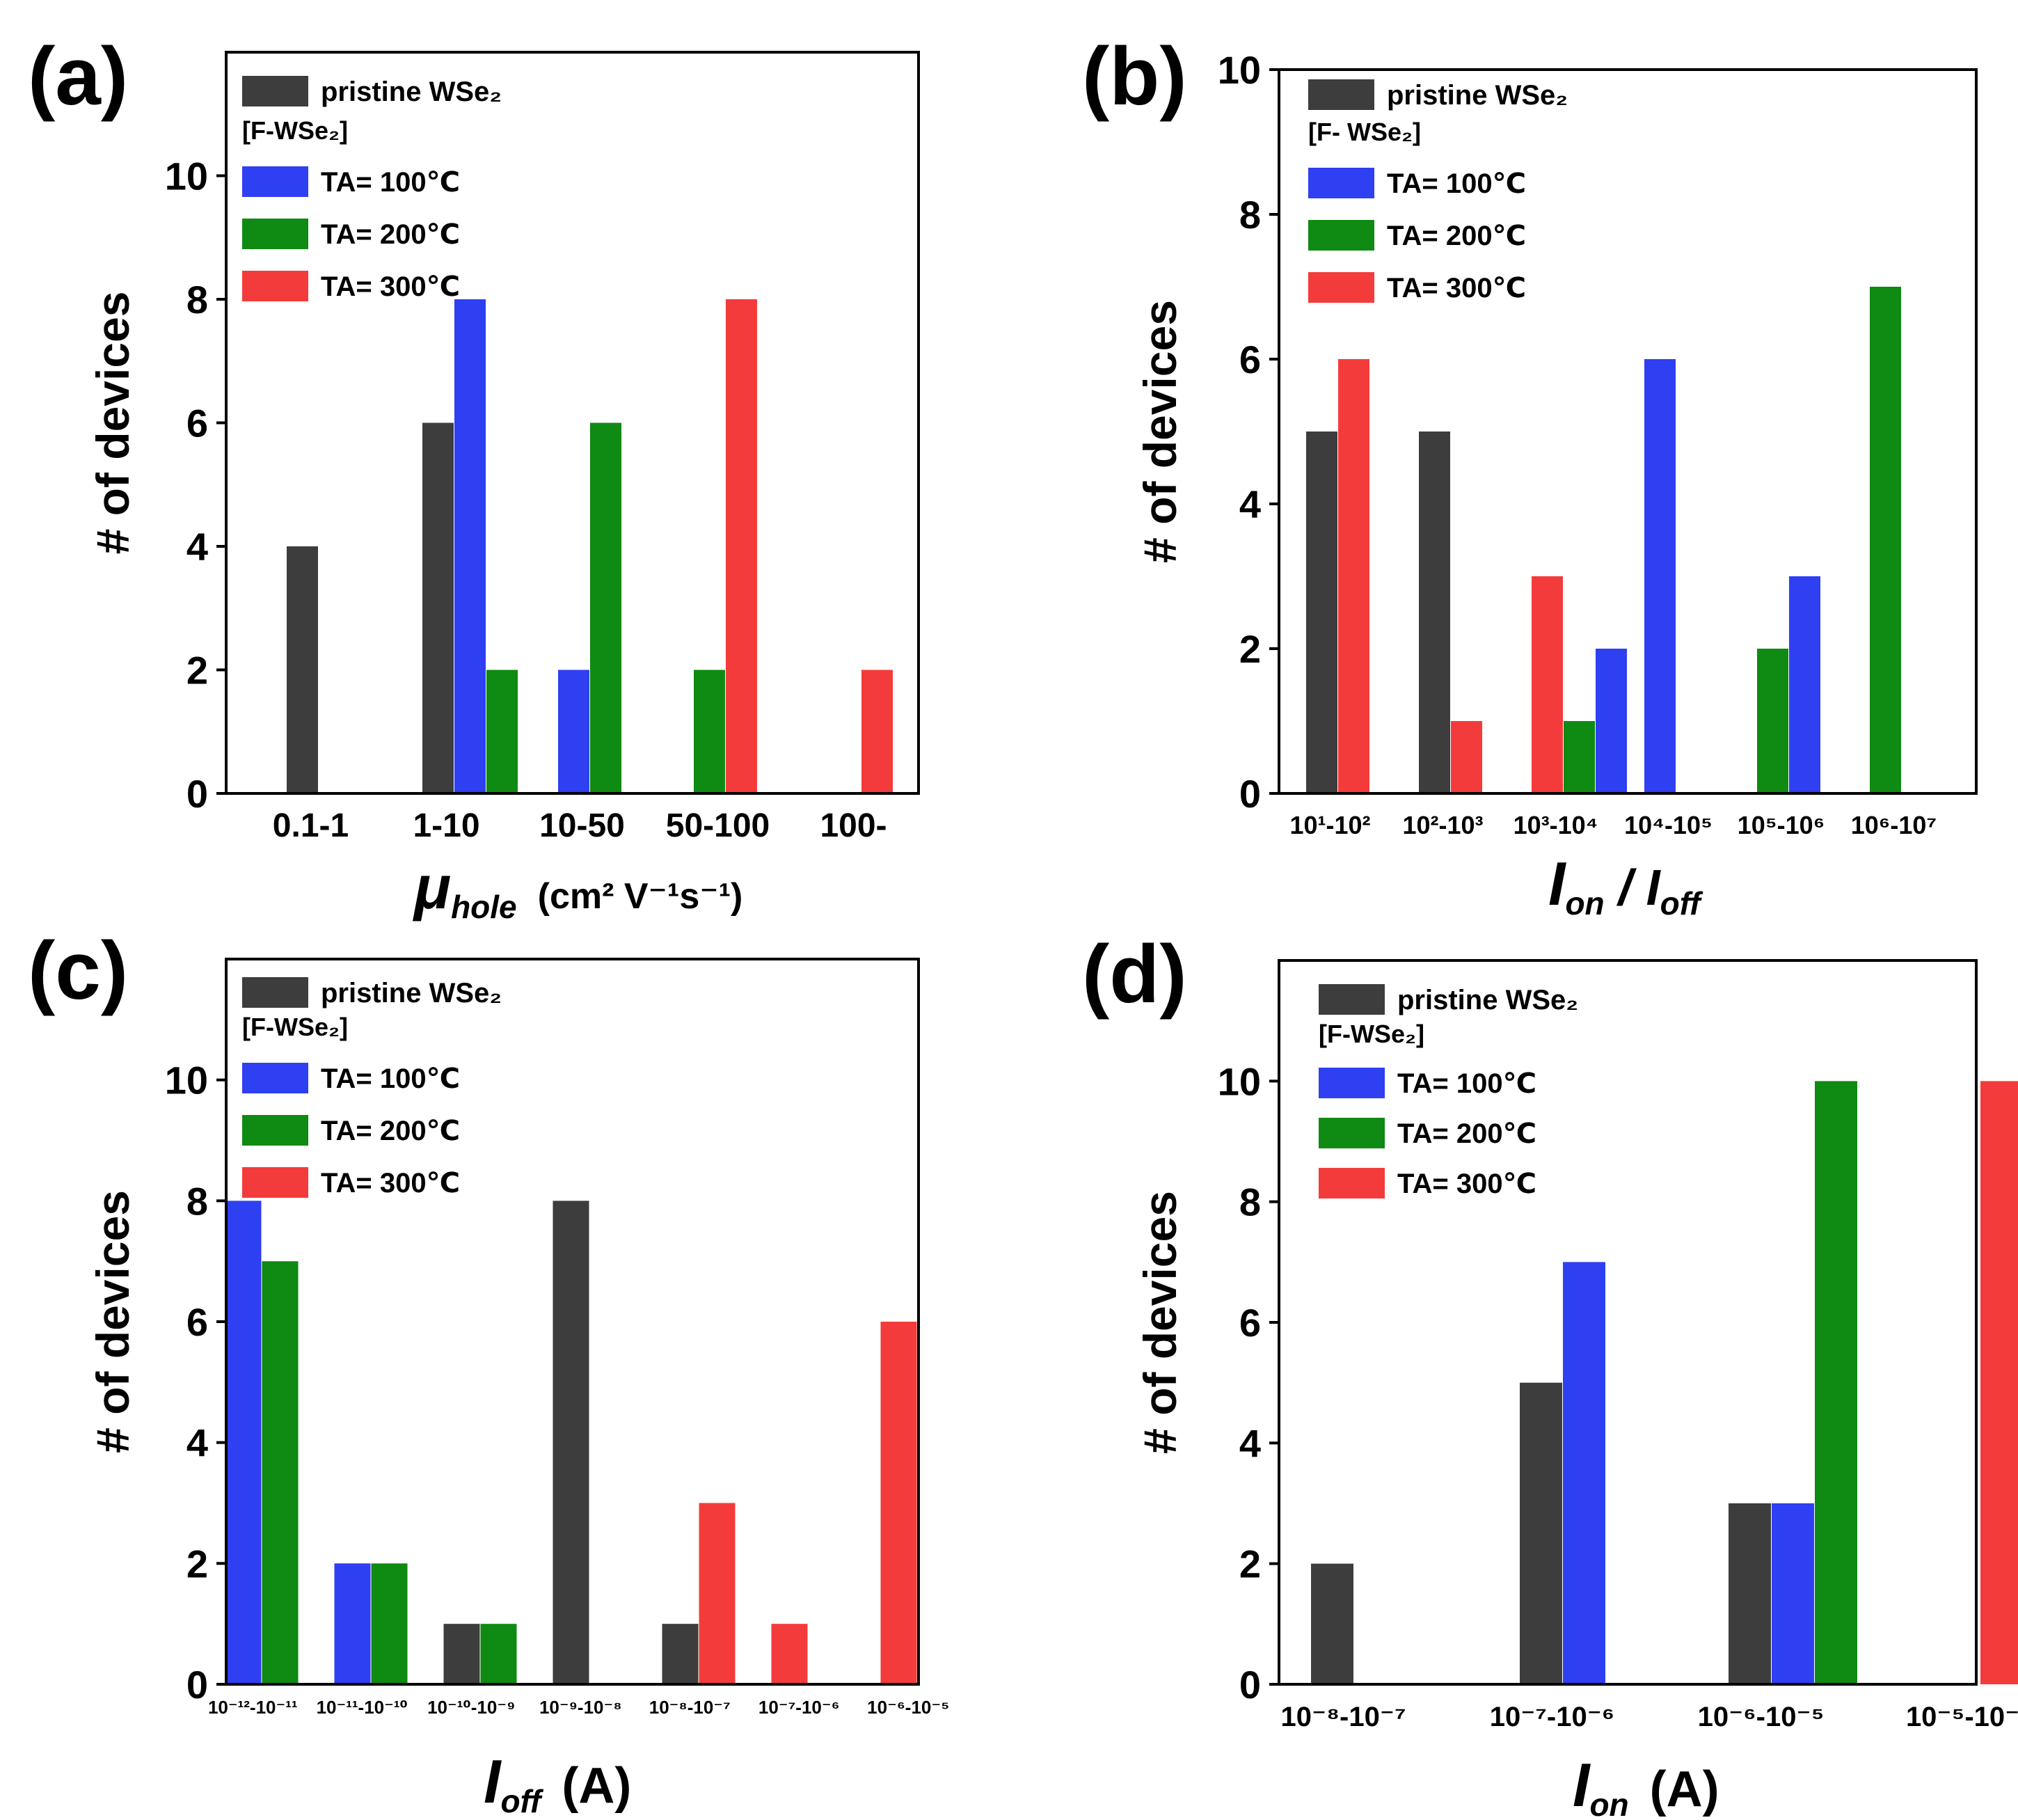 The width and height of the screenshot is (2018, 1820). Describe the element at coordinates (718, 826) in the screenshot. I see `x-tick-label: 50-100` at that location.